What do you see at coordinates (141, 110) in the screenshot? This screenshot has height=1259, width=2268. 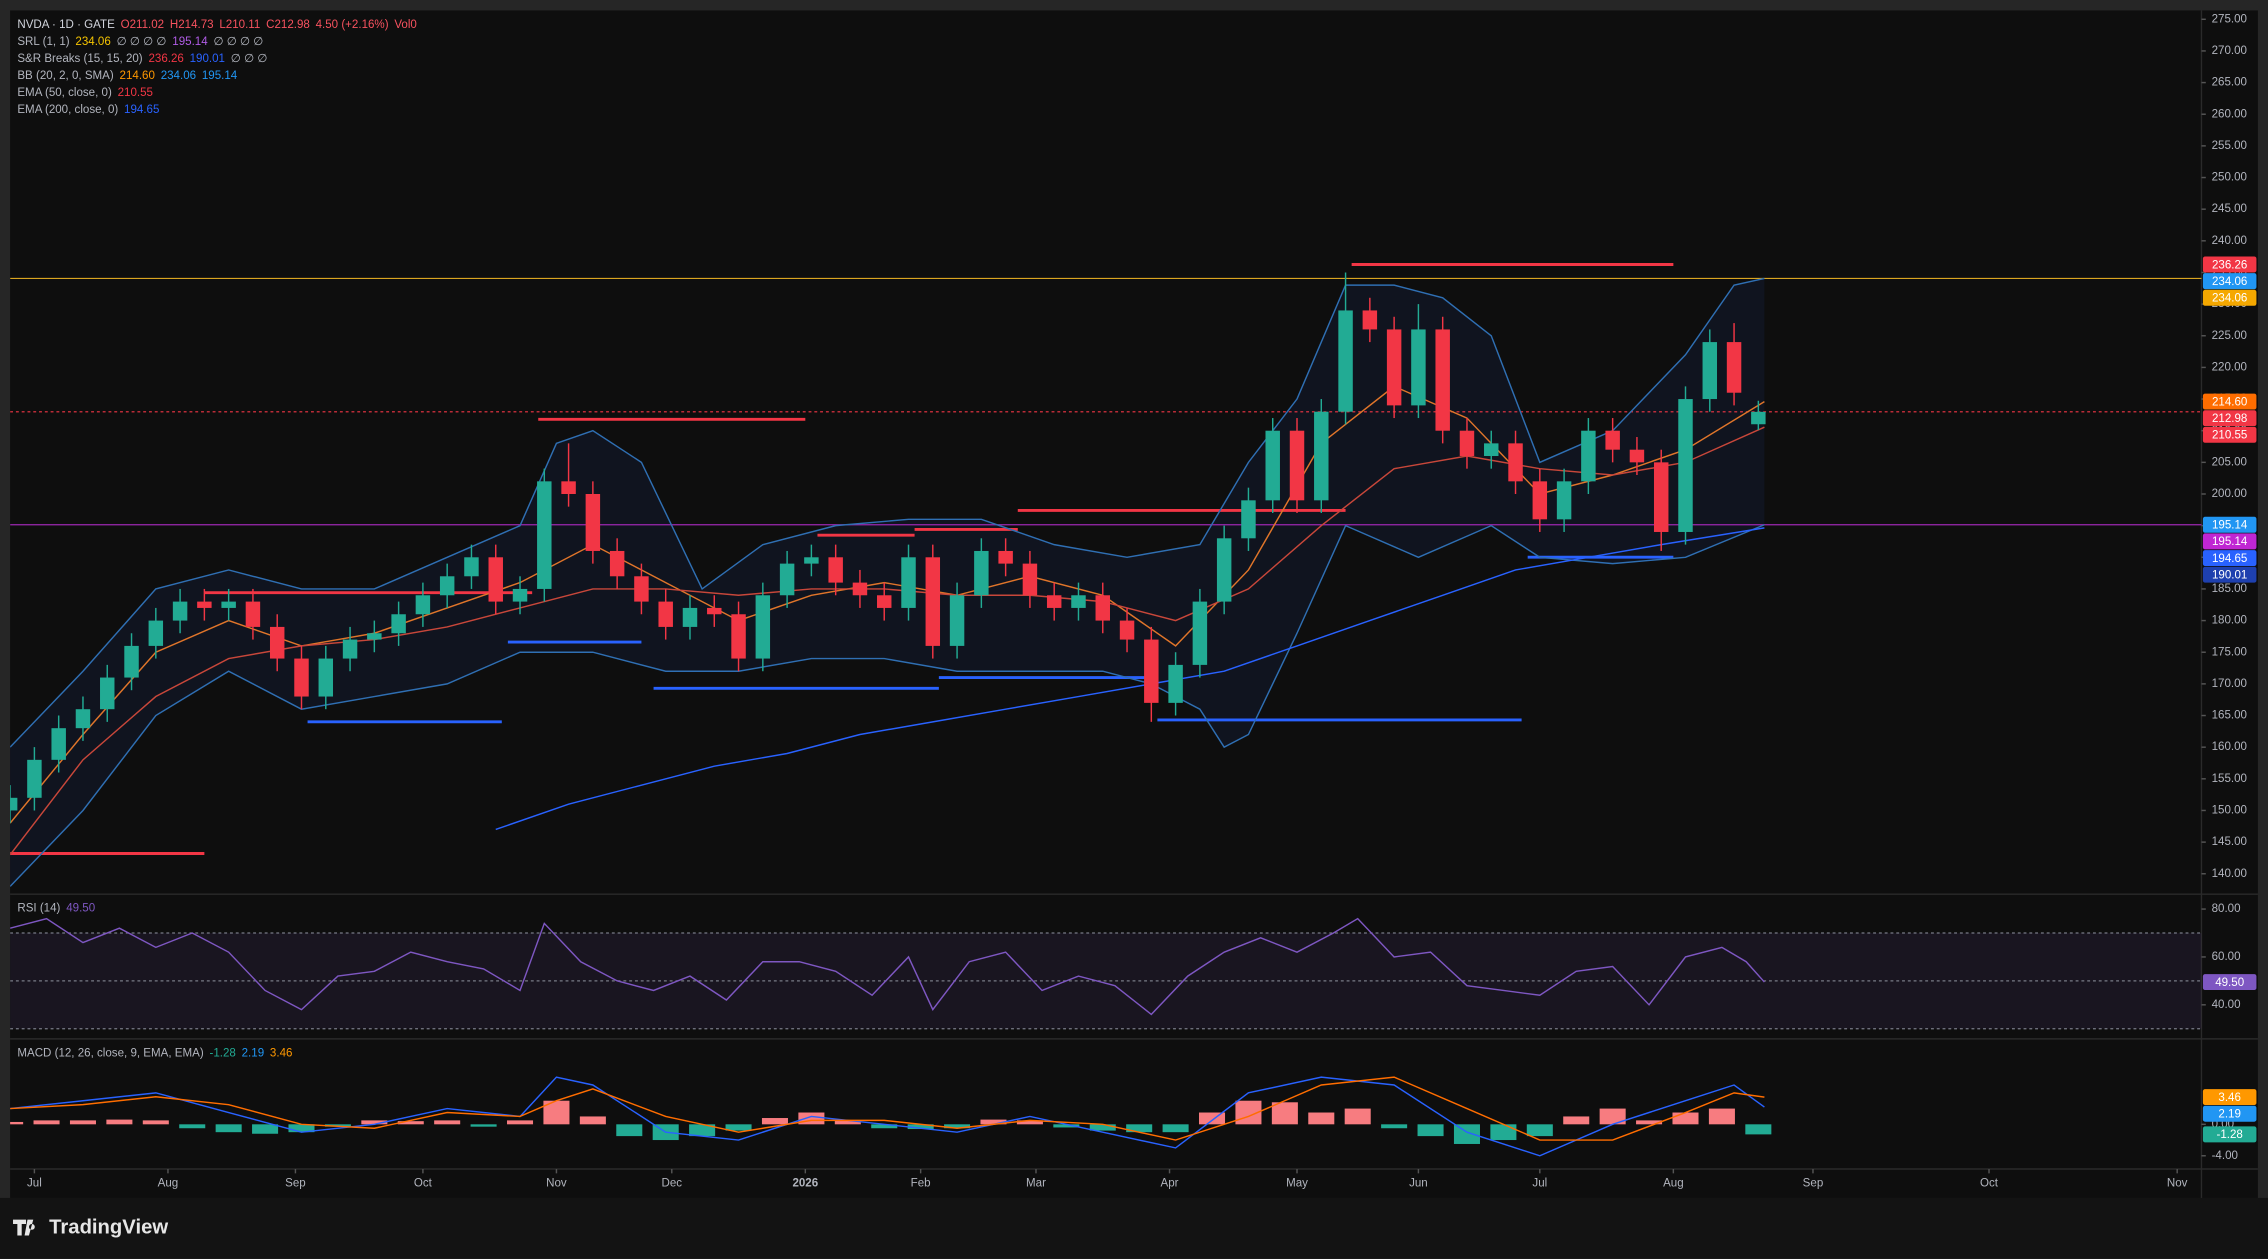 I see `legend-item: 194.65` at bounding box center [141, 110].